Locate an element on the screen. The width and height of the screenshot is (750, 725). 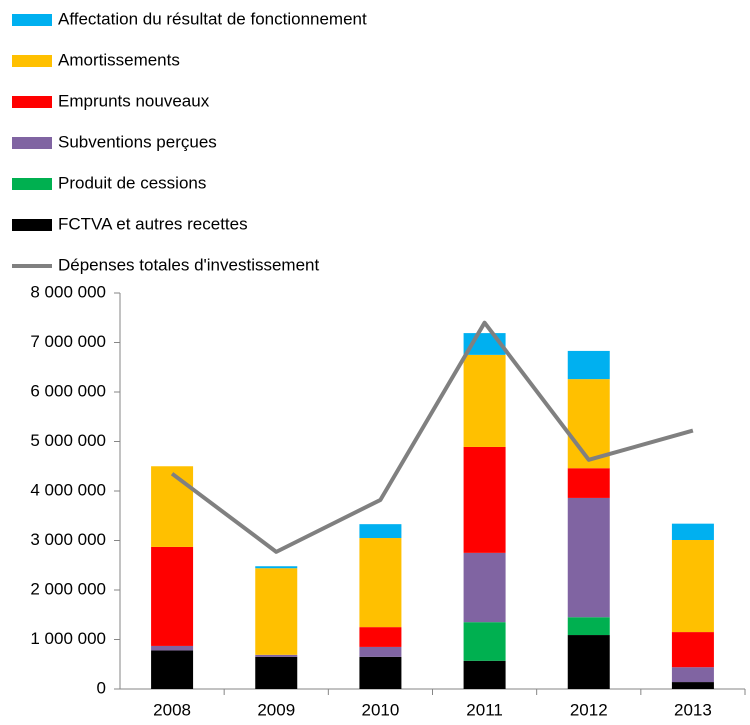
y-tick-label: 2 000 000 is located at coordinates (68, 588).